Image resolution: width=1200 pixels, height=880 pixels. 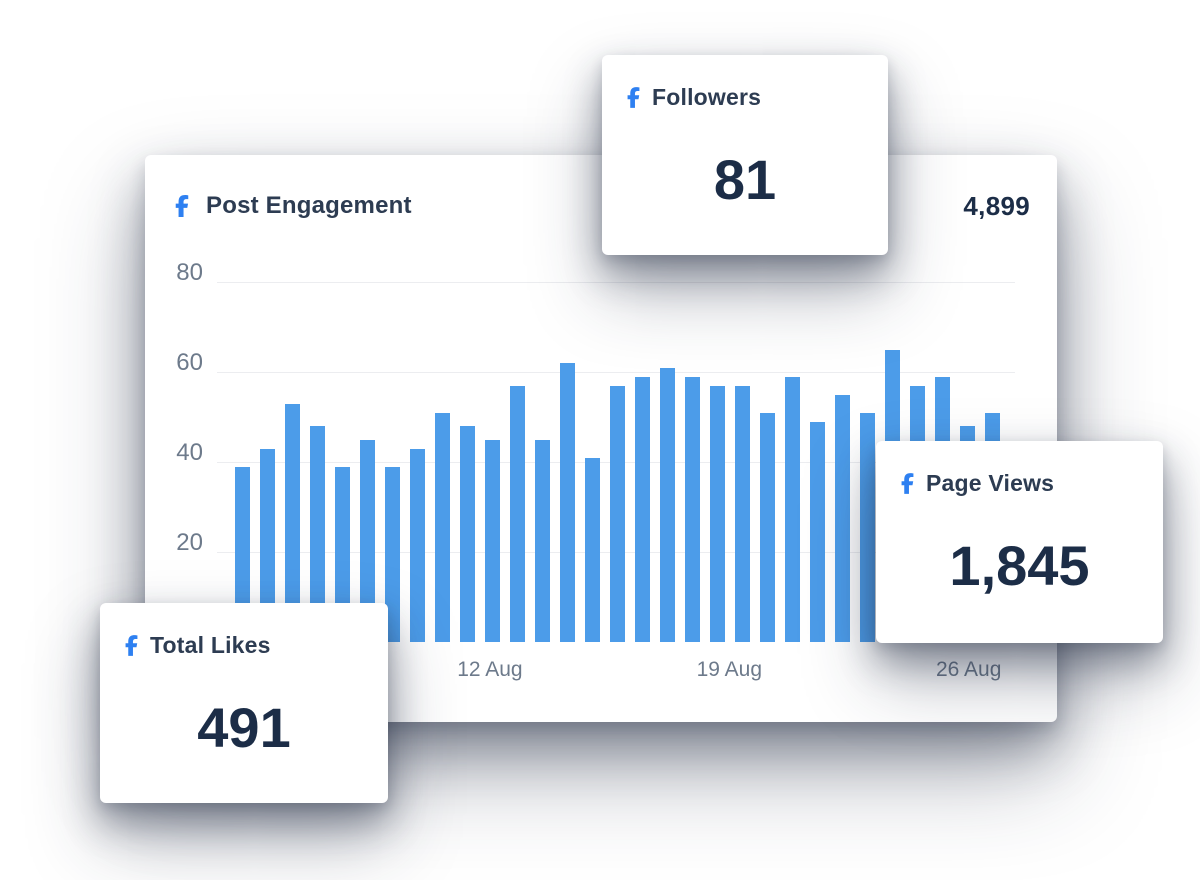 I want to click on stat-label: Page Views, so click(x=990, y=483).